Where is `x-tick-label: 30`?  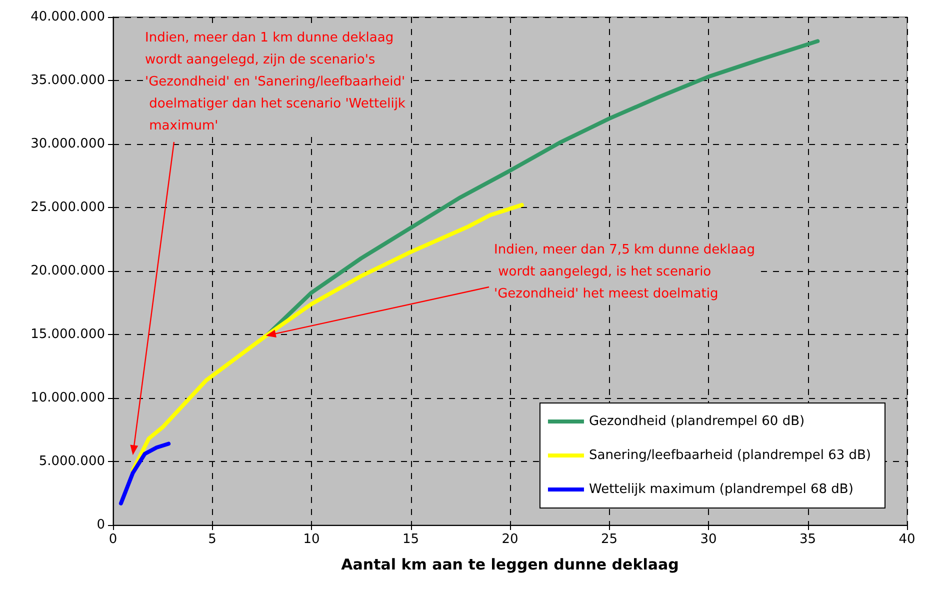
x-tick-label: 30 is located at coordinates (708, 539).